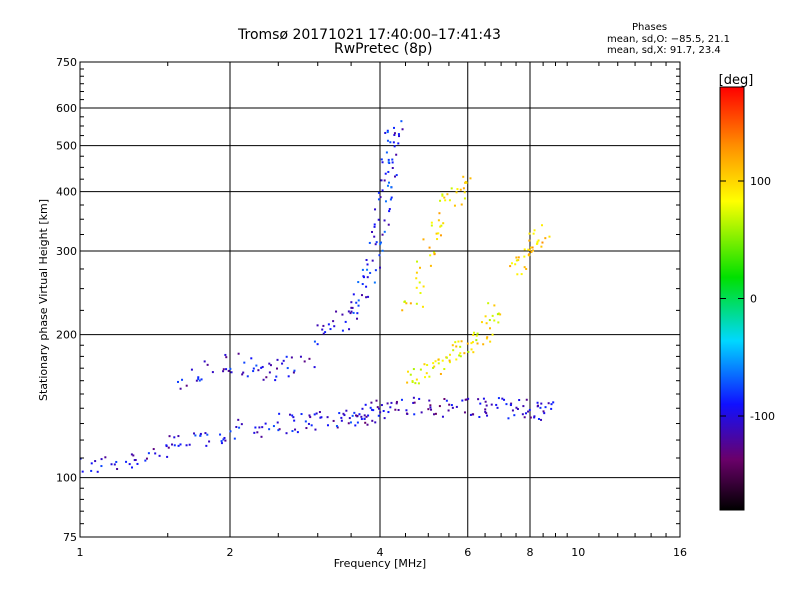  I want to click on y-tick-label: 400, so click(66, 192).